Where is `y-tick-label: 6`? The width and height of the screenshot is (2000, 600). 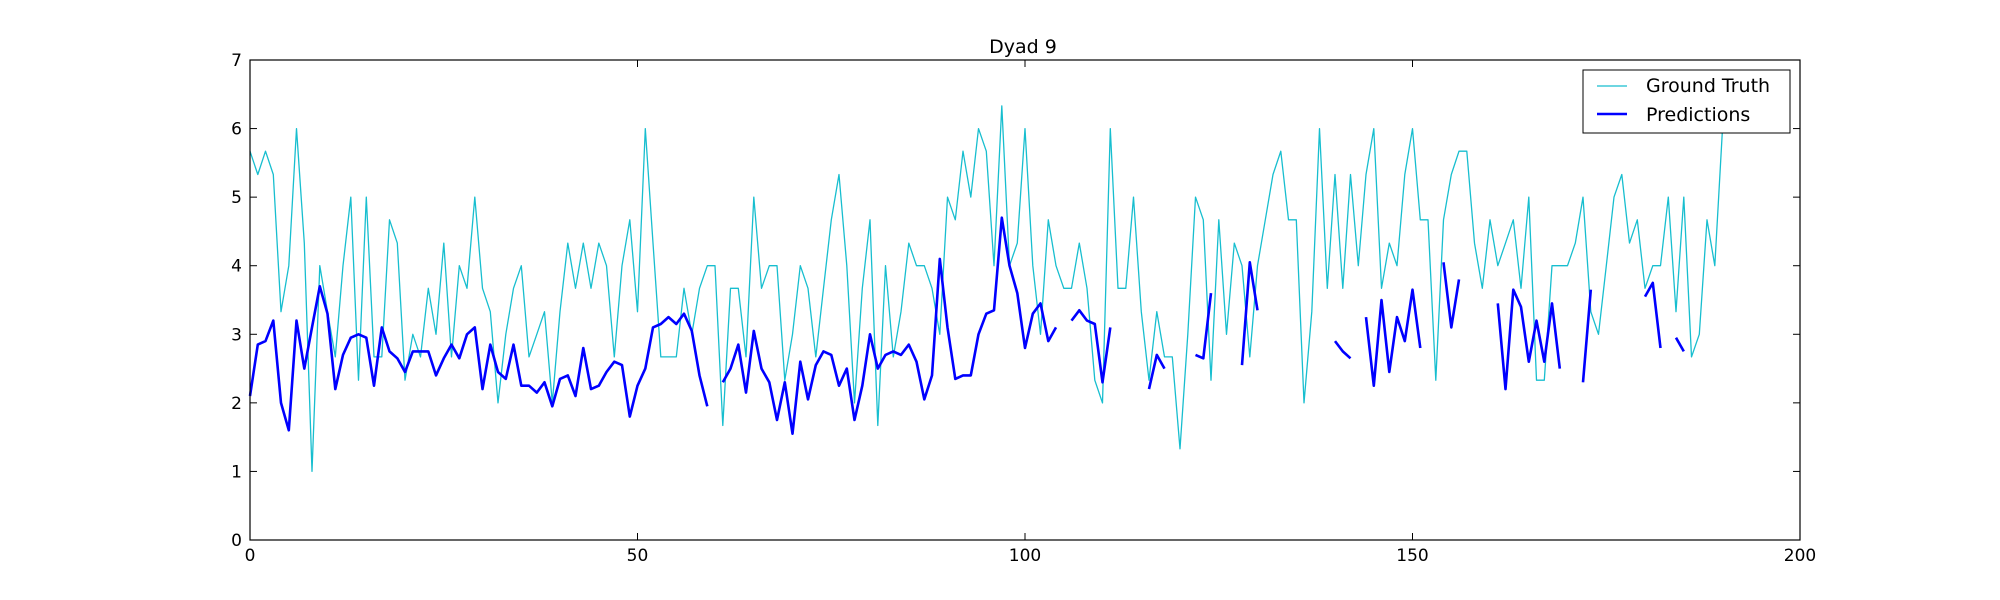 y-tick-label: 6 is located at coordinates (236, 130).